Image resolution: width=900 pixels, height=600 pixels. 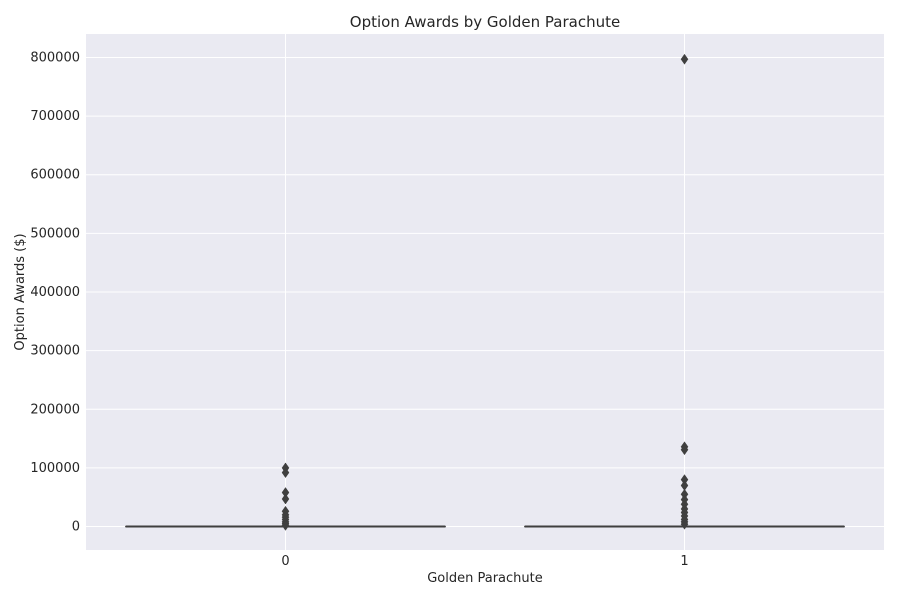 What do you see at coordinates (76, 527) in the screenshot?
I see `y-tick-label: 0` at bounding box center [76, 527].